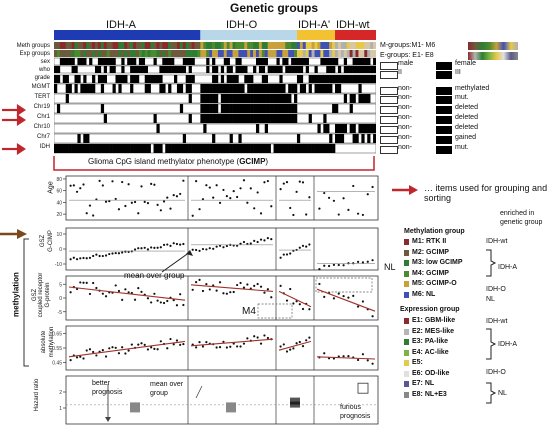 This screenshot has height=427, width=550. Describe the element at coordinates (417, 362) in the screenshot. I see `group-entry: E5:` at that location.